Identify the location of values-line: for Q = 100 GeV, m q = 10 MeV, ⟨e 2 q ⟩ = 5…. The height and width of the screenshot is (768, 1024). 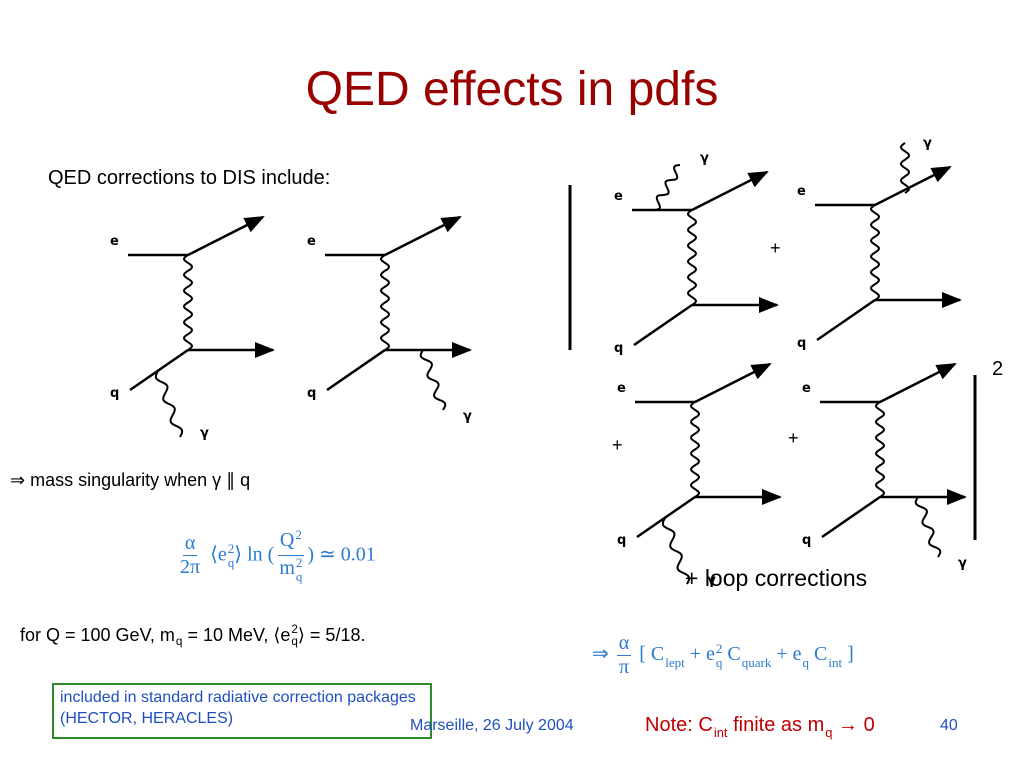
(193, 636).